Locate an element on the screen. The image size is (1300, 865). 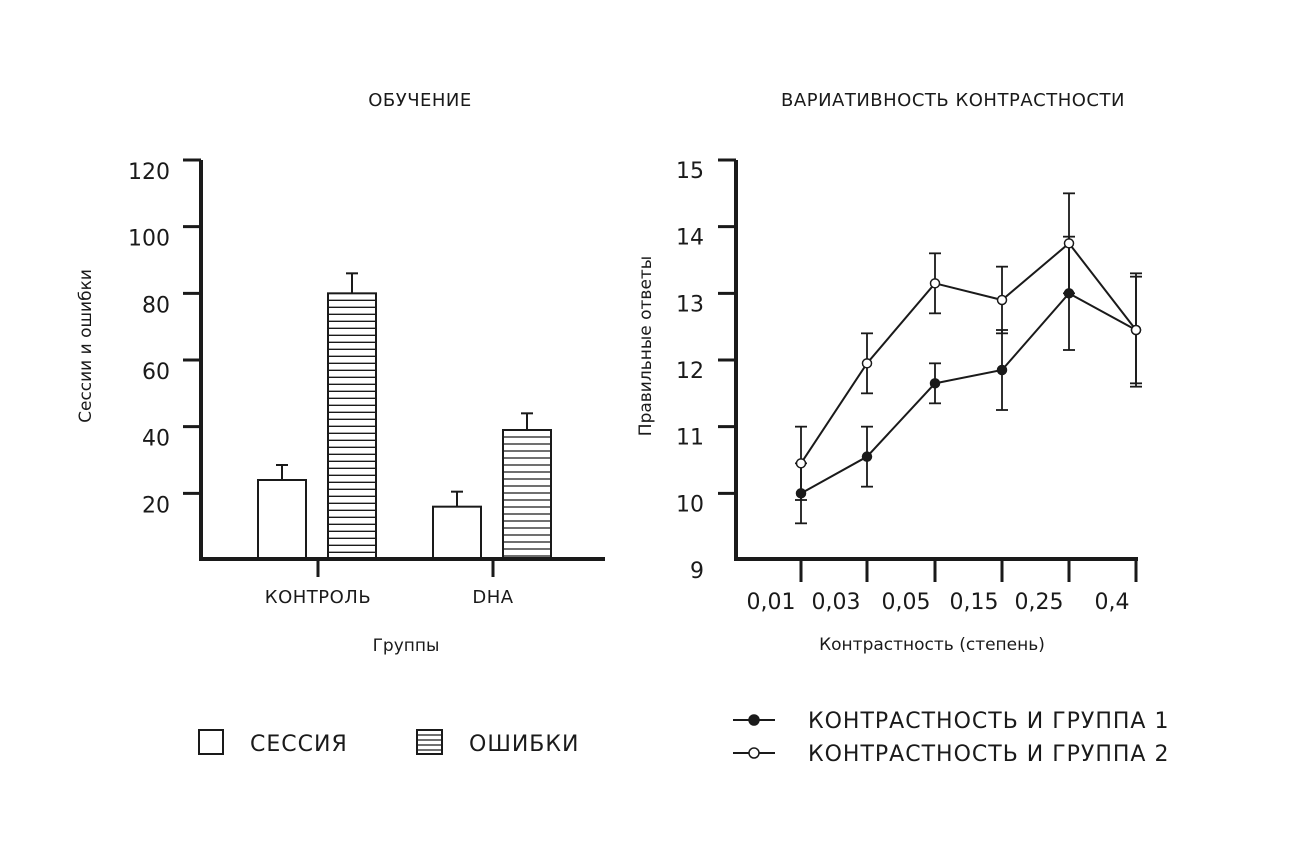
line-y-tick-label: 15 is located at coordinates (690, 171).